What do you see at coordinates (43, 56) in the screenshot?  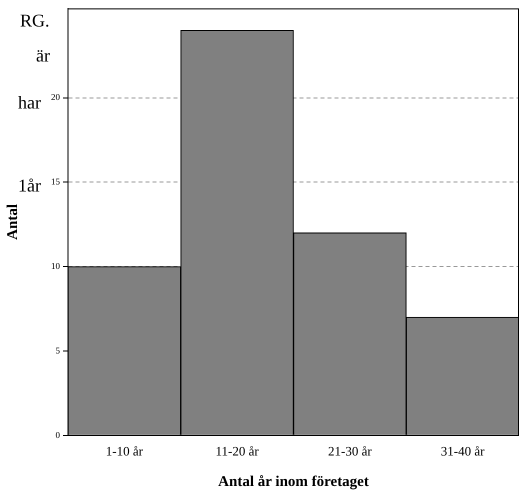 I see `text: är` at bounding box center [43, 56].